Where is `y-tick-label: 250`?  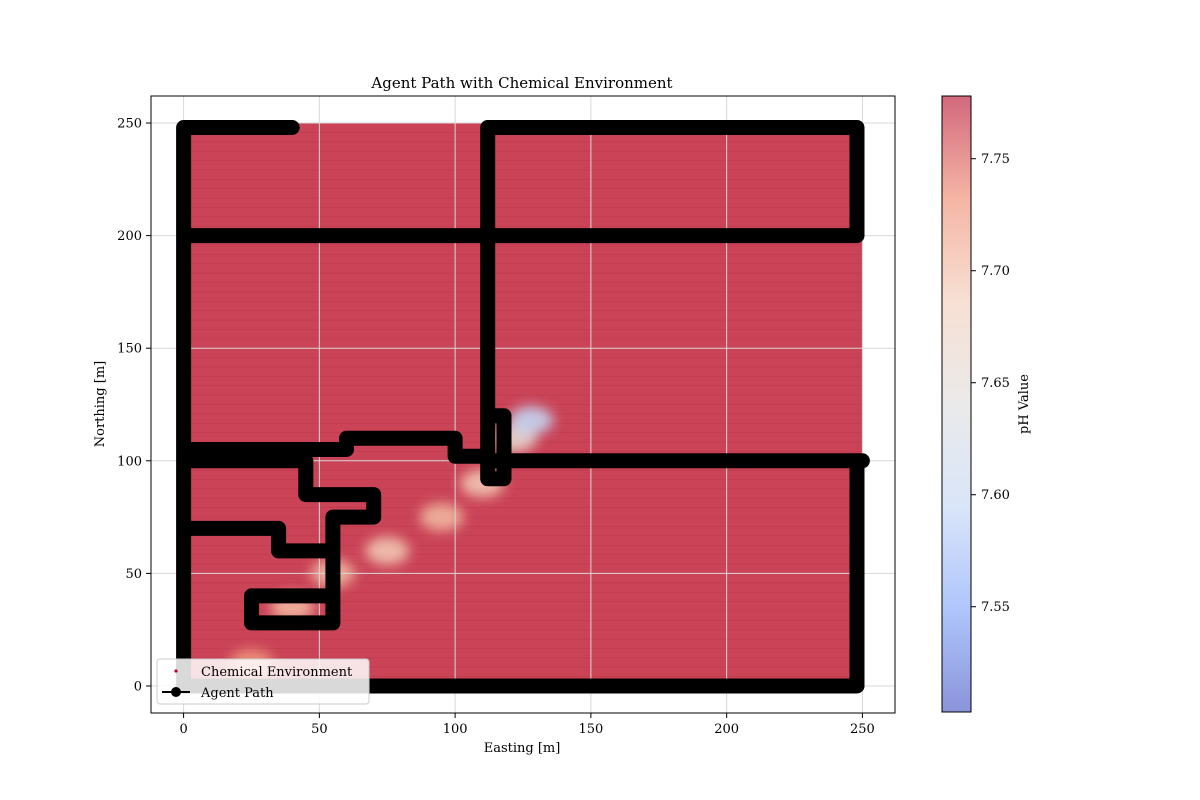
y-tick-label: 250 is located at coordinates (129, 124).